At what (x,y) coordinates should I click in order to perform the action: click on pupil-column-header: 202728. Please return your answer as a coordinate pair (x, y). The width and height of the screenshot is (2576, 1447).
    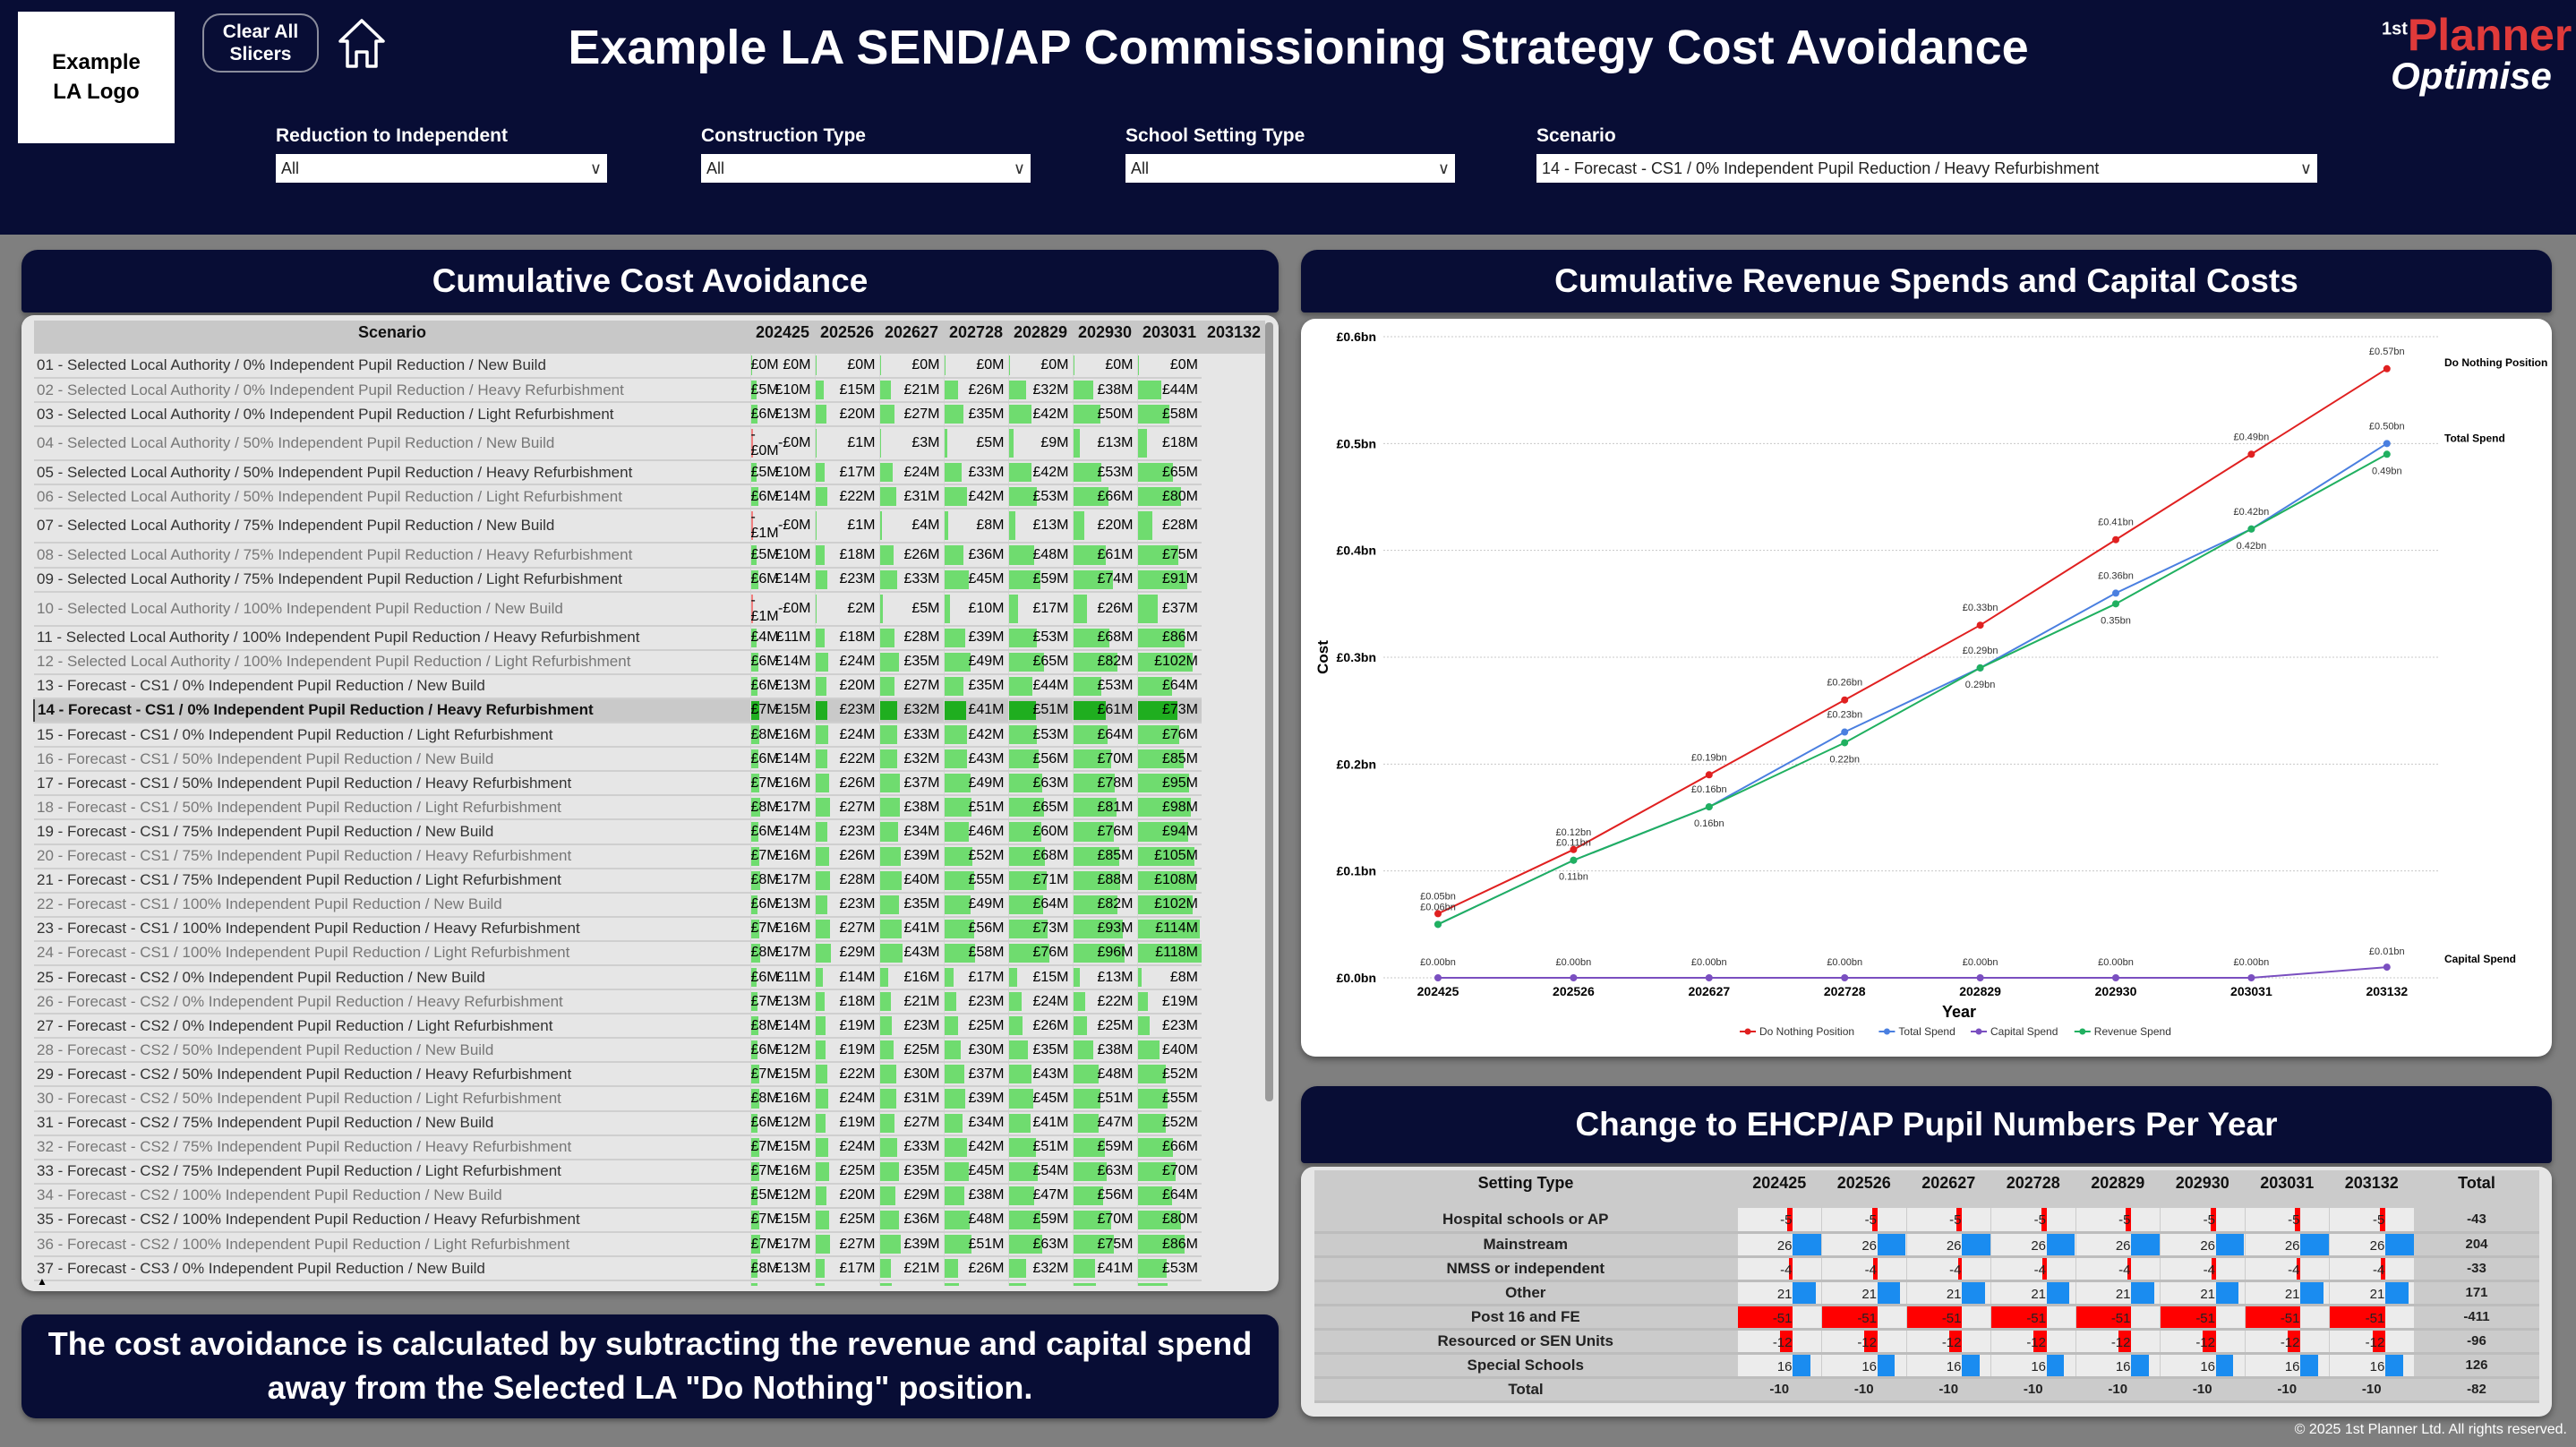
    Looking at the image, I should click on (2032, 1189).